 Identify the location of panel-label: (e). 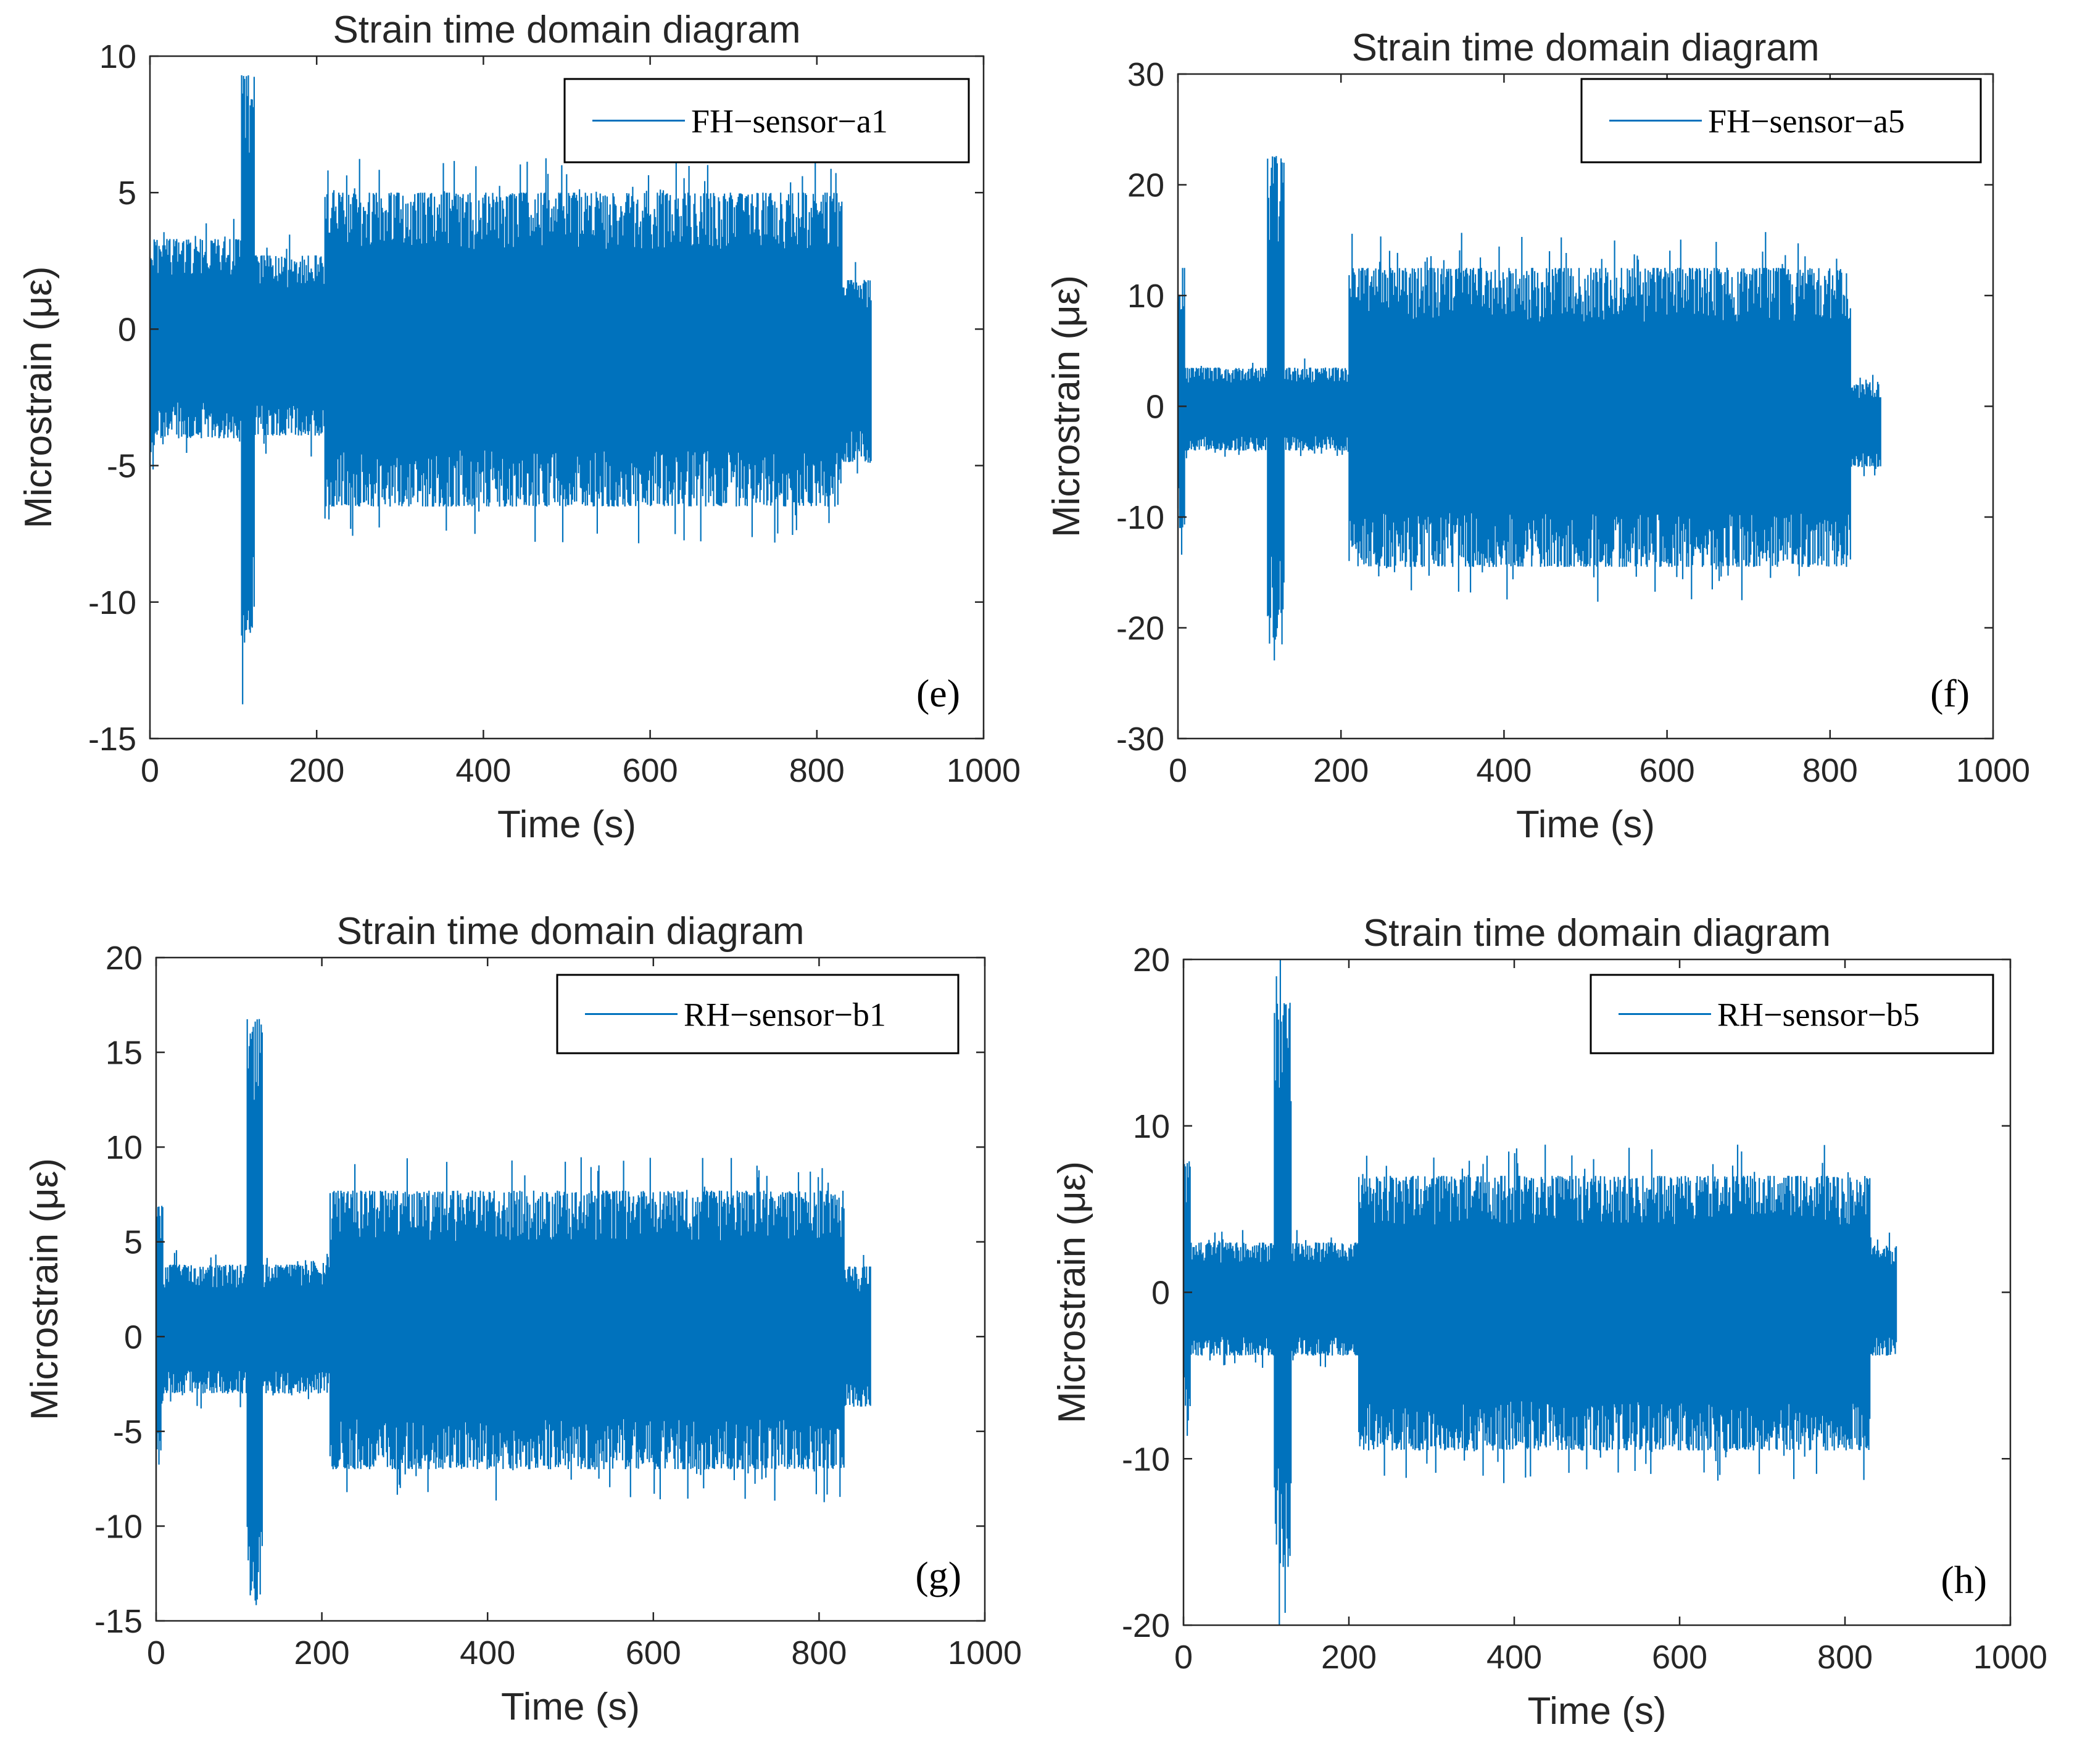
(938, 693).